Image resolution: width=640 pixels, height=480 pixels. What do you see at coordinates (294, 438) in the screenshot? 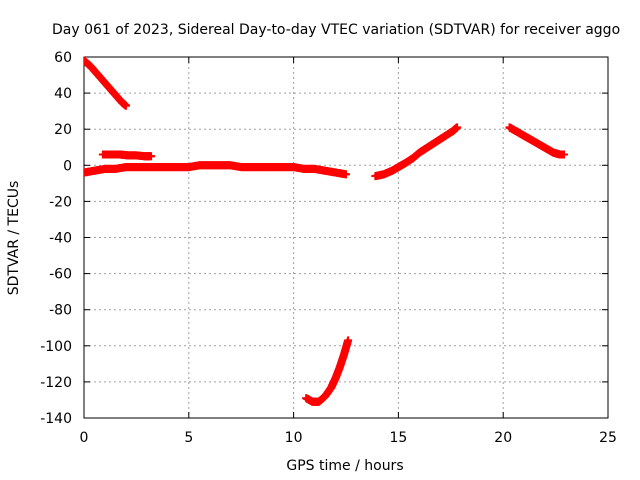
I see `x-tick-label: 10` at bounding box center [294, 438].